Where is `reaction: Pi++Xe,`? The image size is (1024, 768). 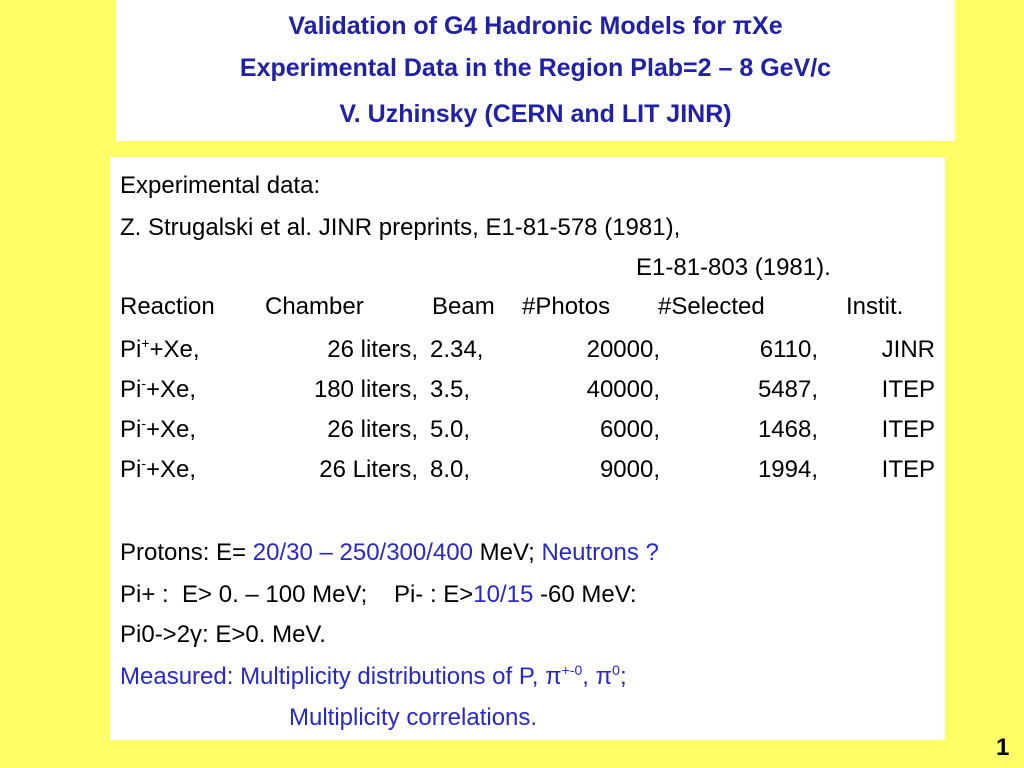 reaction: Pi++Xe, is located at coordinates (160, 350).